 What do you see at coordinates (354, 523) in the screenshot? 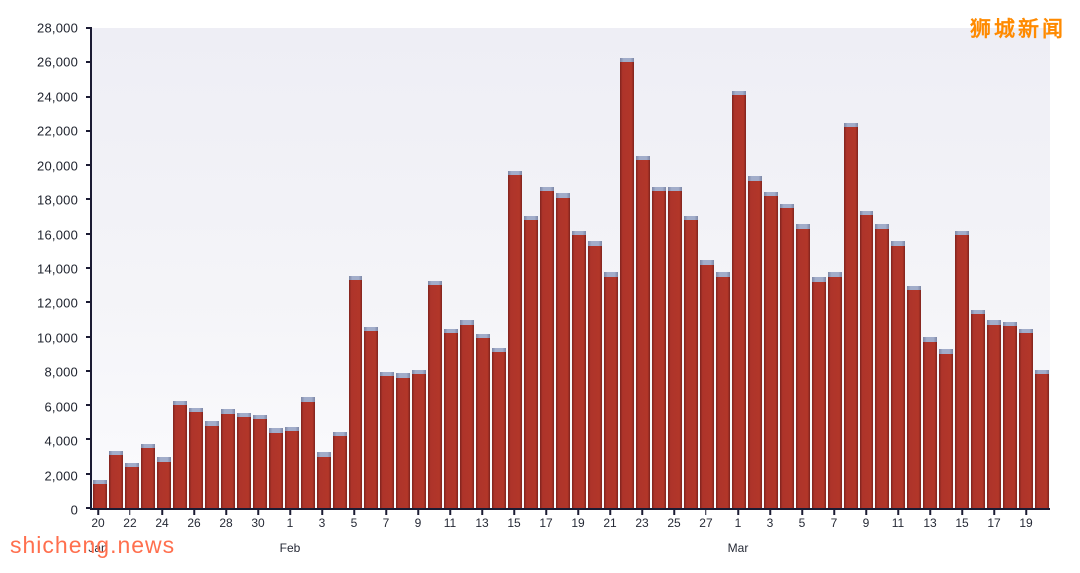
I see `x-axis-tick-label: 5` at bounding box center [354, 523].